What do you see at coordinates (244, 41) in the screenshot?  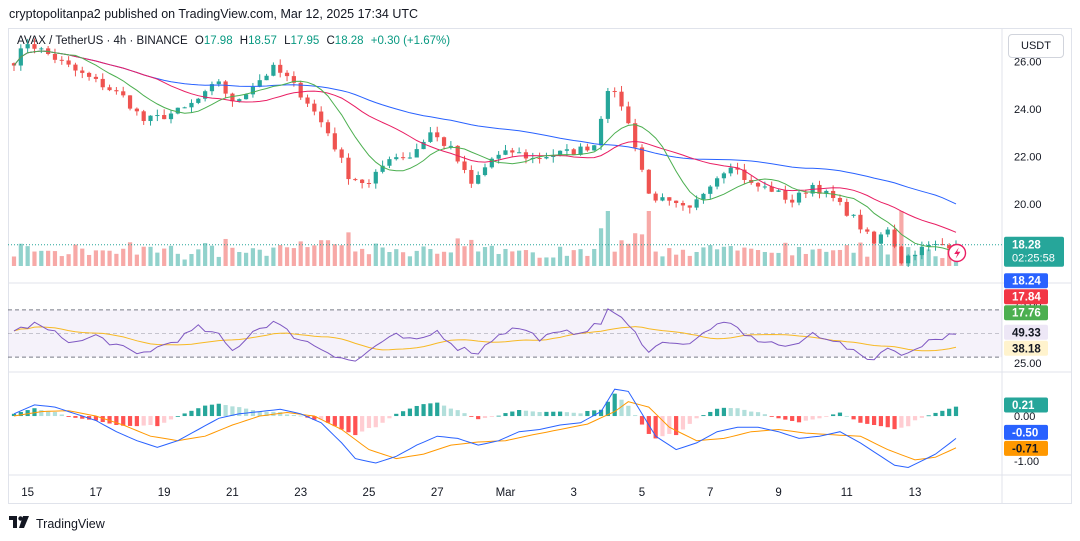 I see `high-label: H` at bounding box center [244, 41].